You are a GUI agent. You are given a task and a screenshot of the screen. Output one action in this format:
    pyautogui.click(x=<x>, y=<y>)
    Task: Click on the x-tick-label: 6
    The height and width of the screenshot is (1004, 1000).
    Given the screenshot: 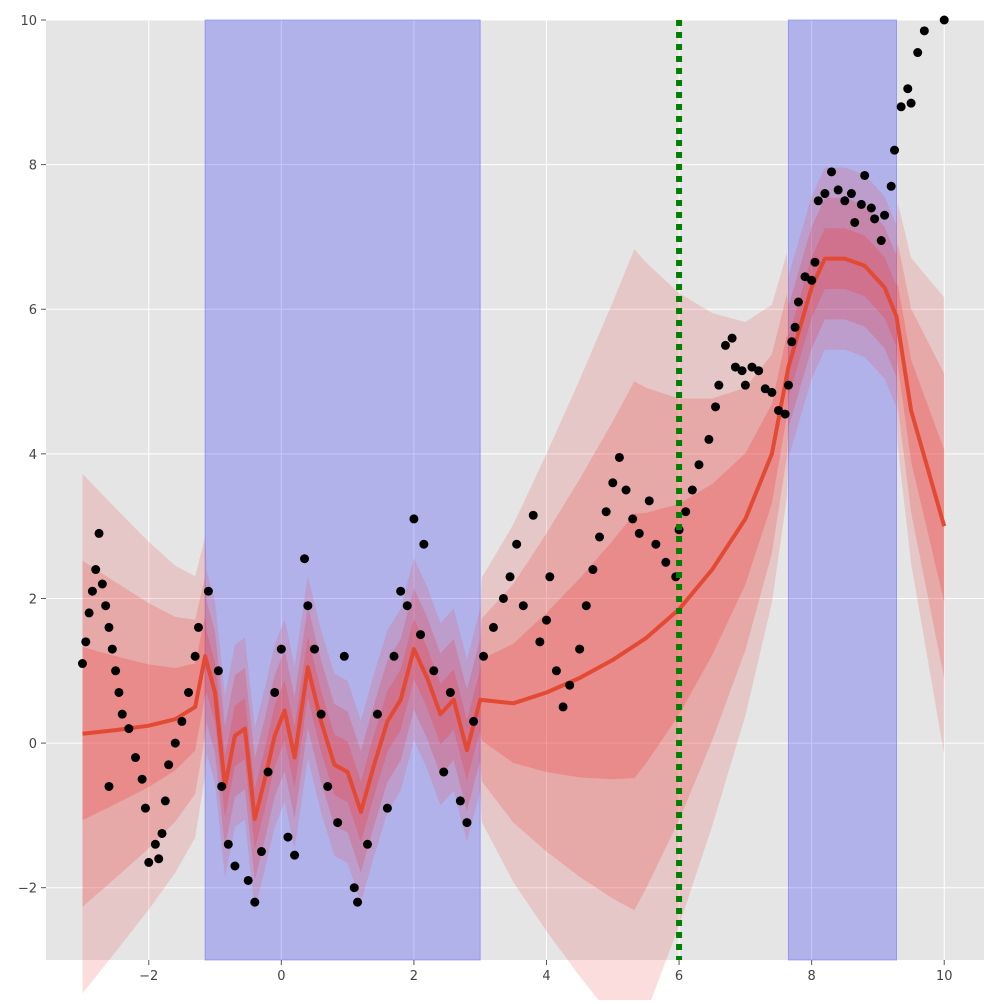 What is the action you would take?
    pyautogui.click(x=679, y=976)
    